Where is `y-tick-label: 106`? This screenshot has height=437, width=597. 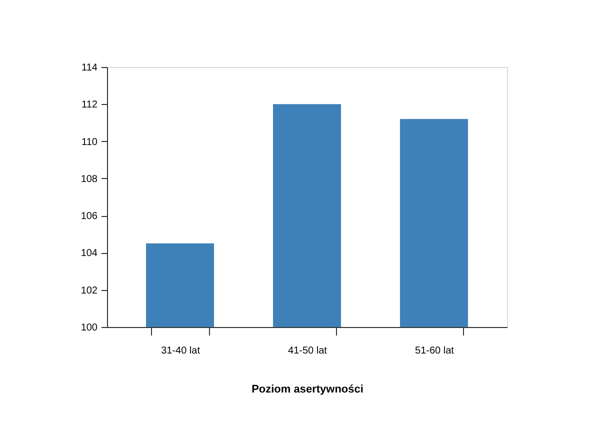
y-tick-label: 106 is located at coordinates (89, 216).